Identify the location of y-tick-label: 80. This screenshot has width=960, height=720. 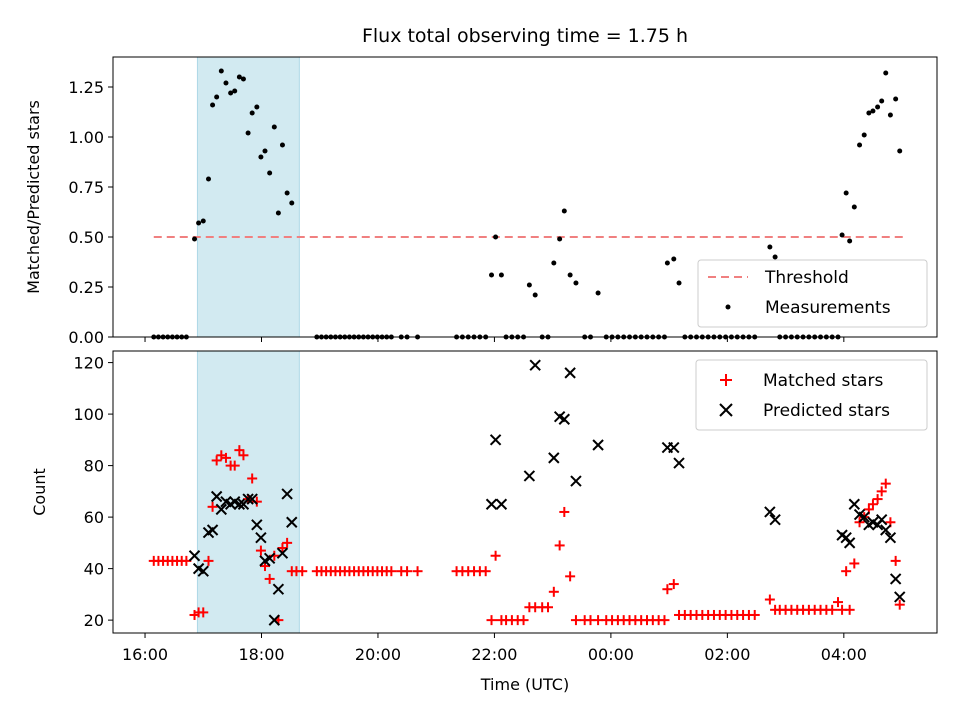
(94, 466).